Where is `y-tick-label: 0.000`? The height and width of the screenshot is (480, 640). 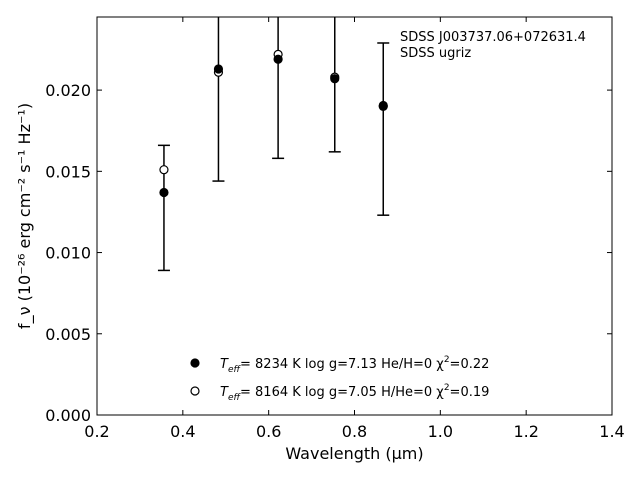 y-tick-label: 0.000 is located at coordinates (68, 415).